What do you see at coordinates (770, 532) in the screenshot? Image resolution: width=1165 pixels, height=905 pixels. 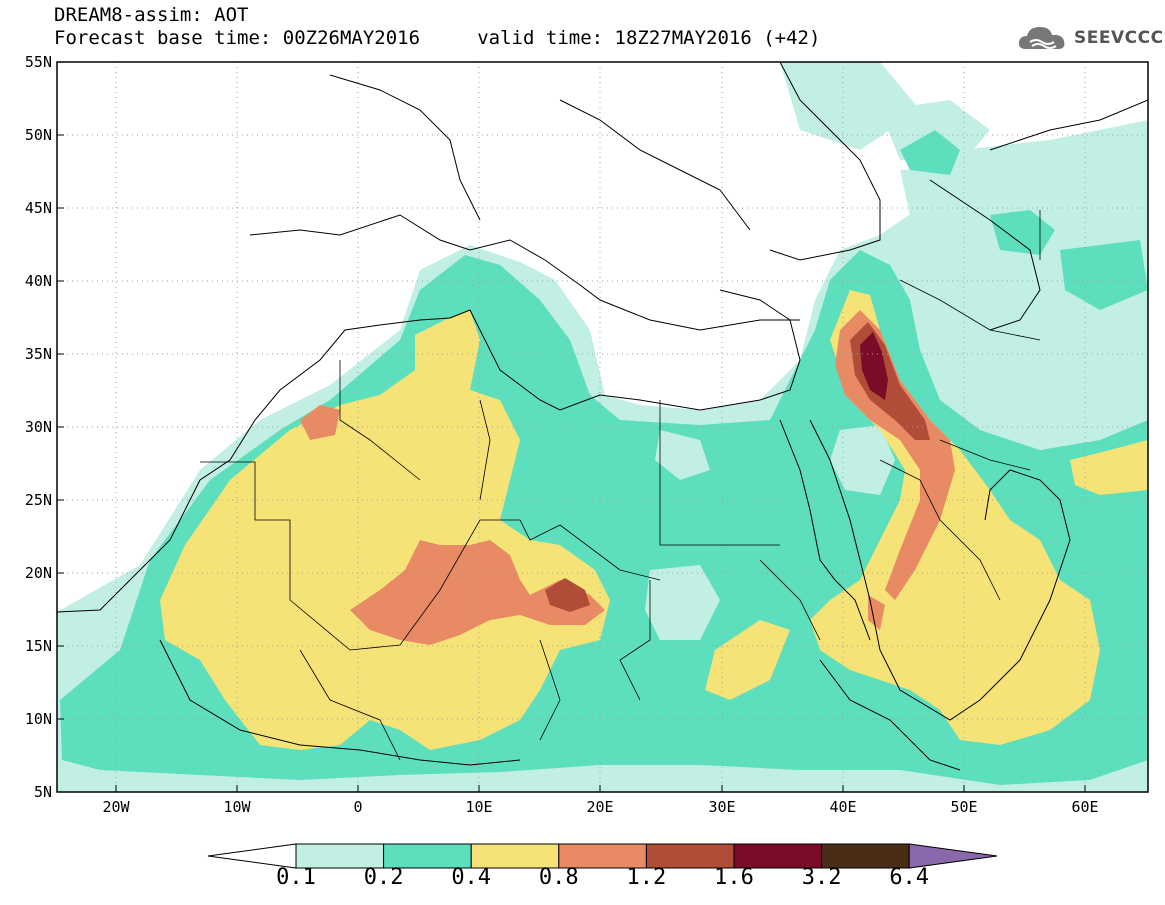 I see `aot-clean-patches` at bounding box center [770, 532].